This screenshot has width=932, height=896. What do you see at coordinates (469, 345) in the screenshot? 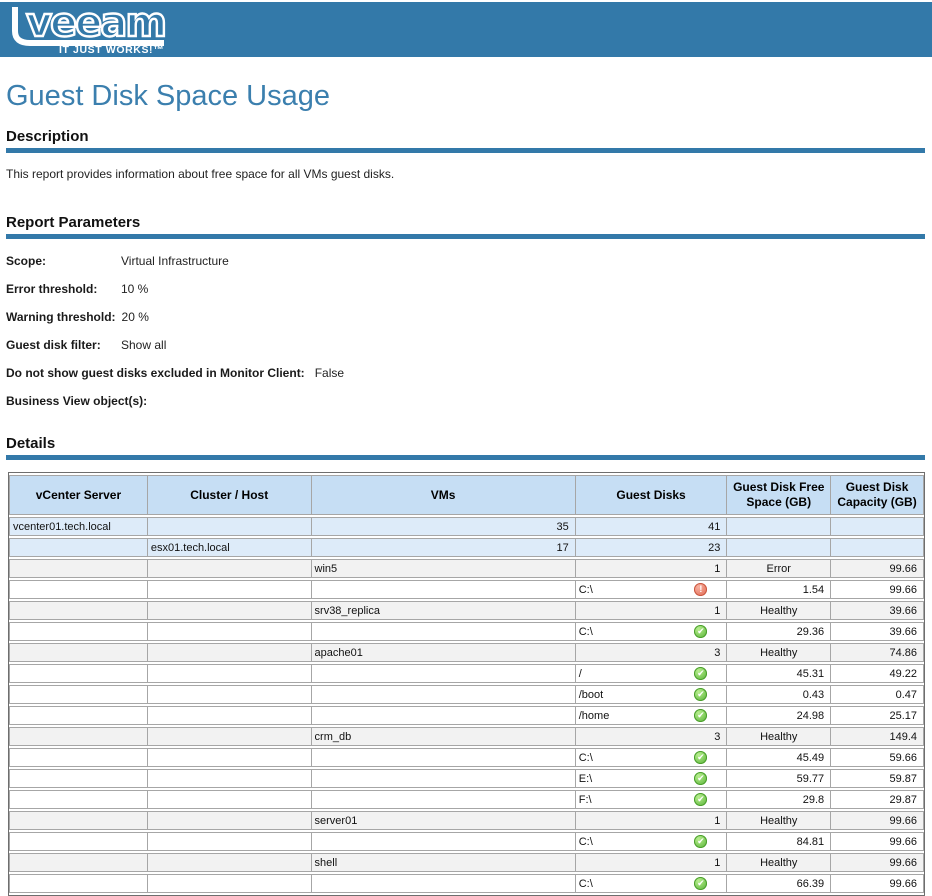
I see `param-guest-disk-filter: Guest disk filter: Show all` at bounding box center [469, 345].